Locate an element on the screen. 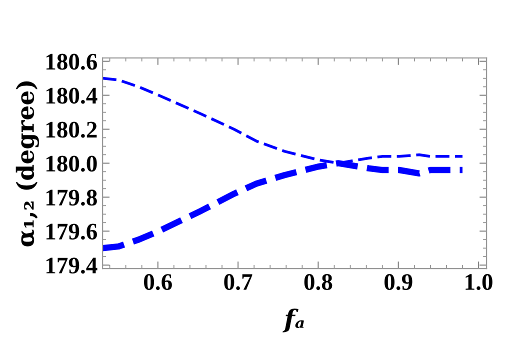 This screenshot has height=351, width=526. y-tick-label: 180.2 is located at coordinates (71, 130).